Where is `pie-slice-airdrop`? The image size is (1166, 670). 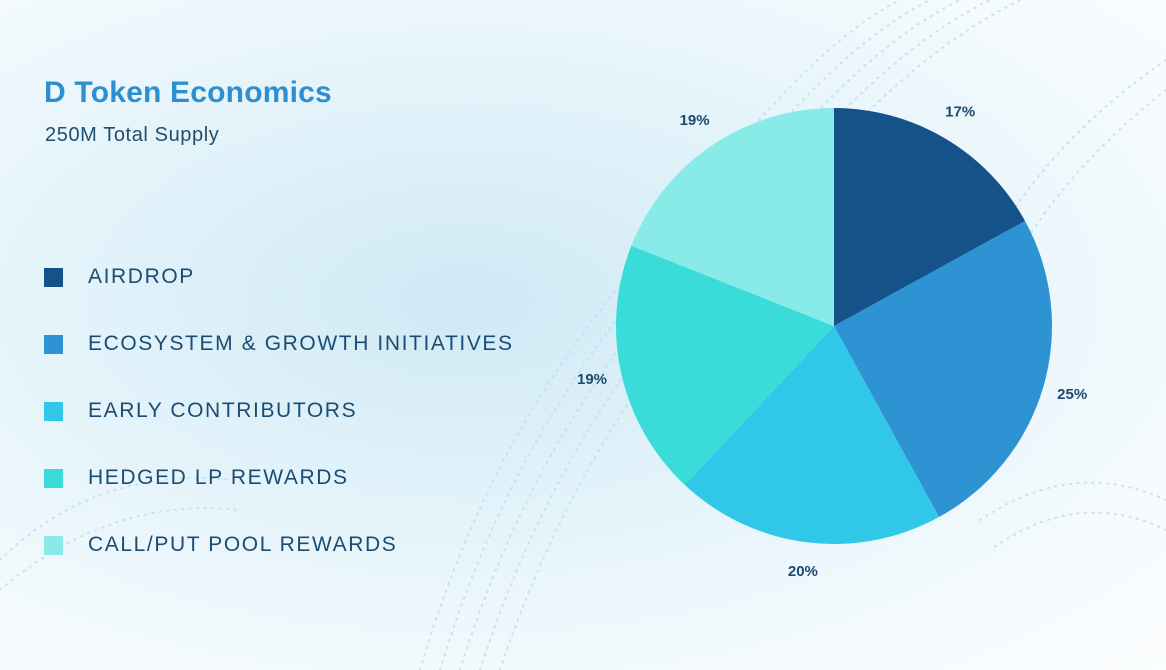
pie-slice-airdrop is located at coordinates (930, 217).